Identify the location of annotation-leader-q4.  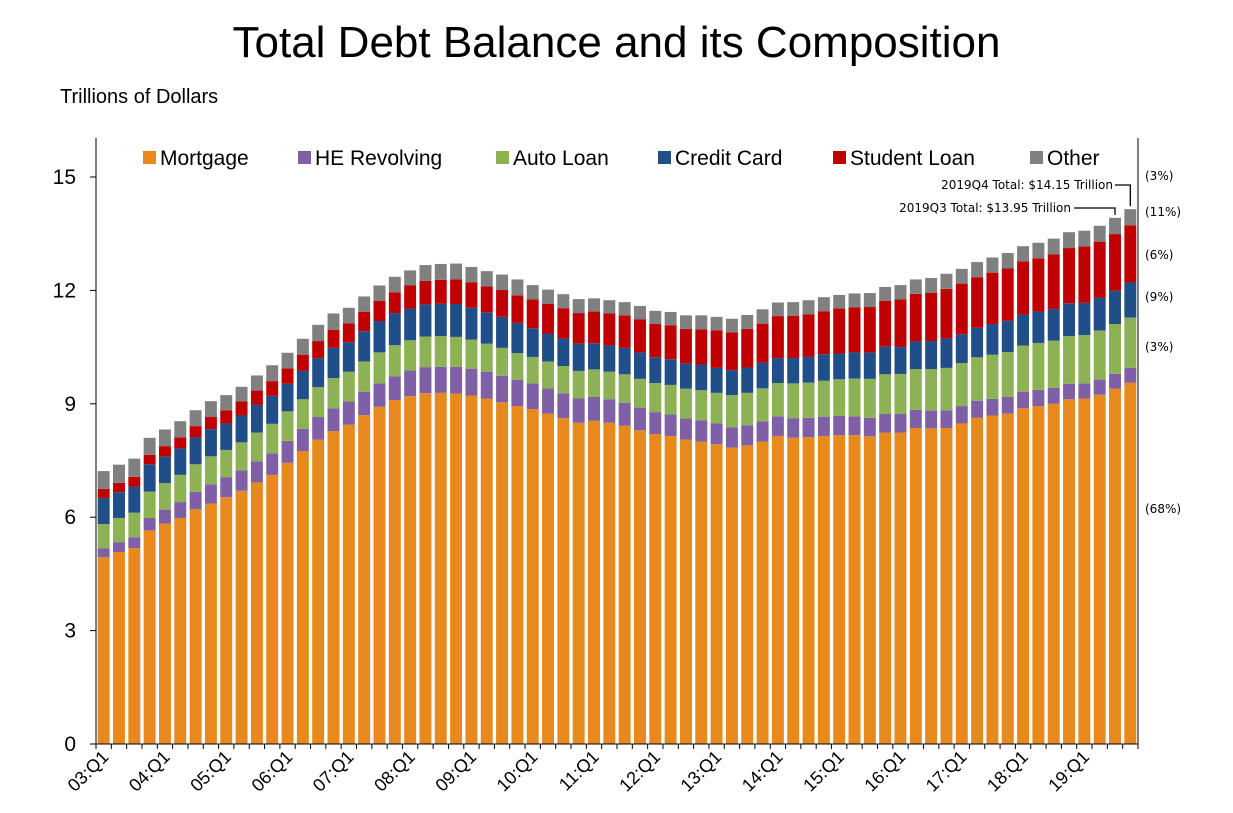
(1123, 195).